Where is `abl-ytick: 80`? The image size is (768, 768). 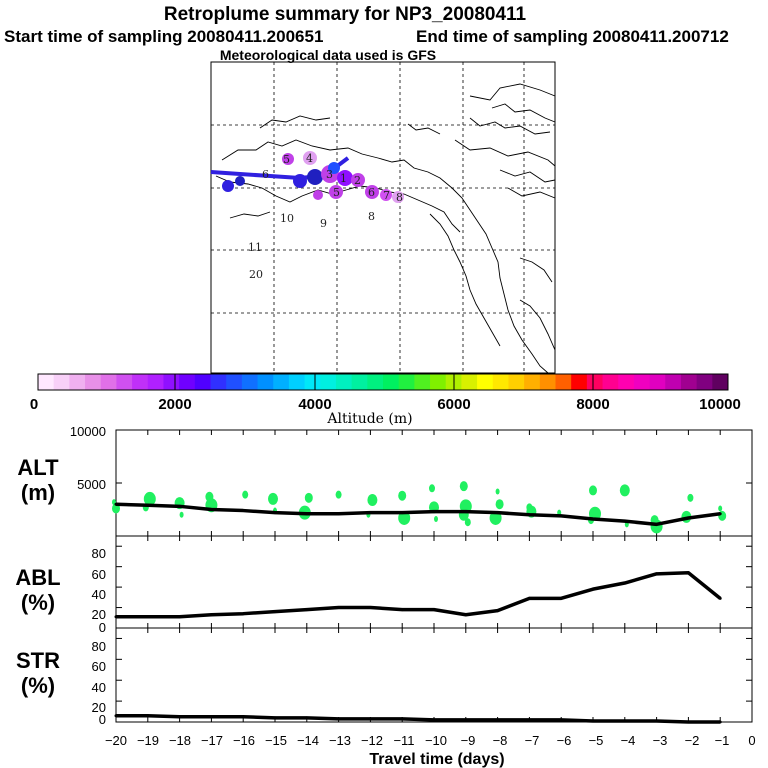
abl-ytick: 80 is located at coordinates (99, 553).